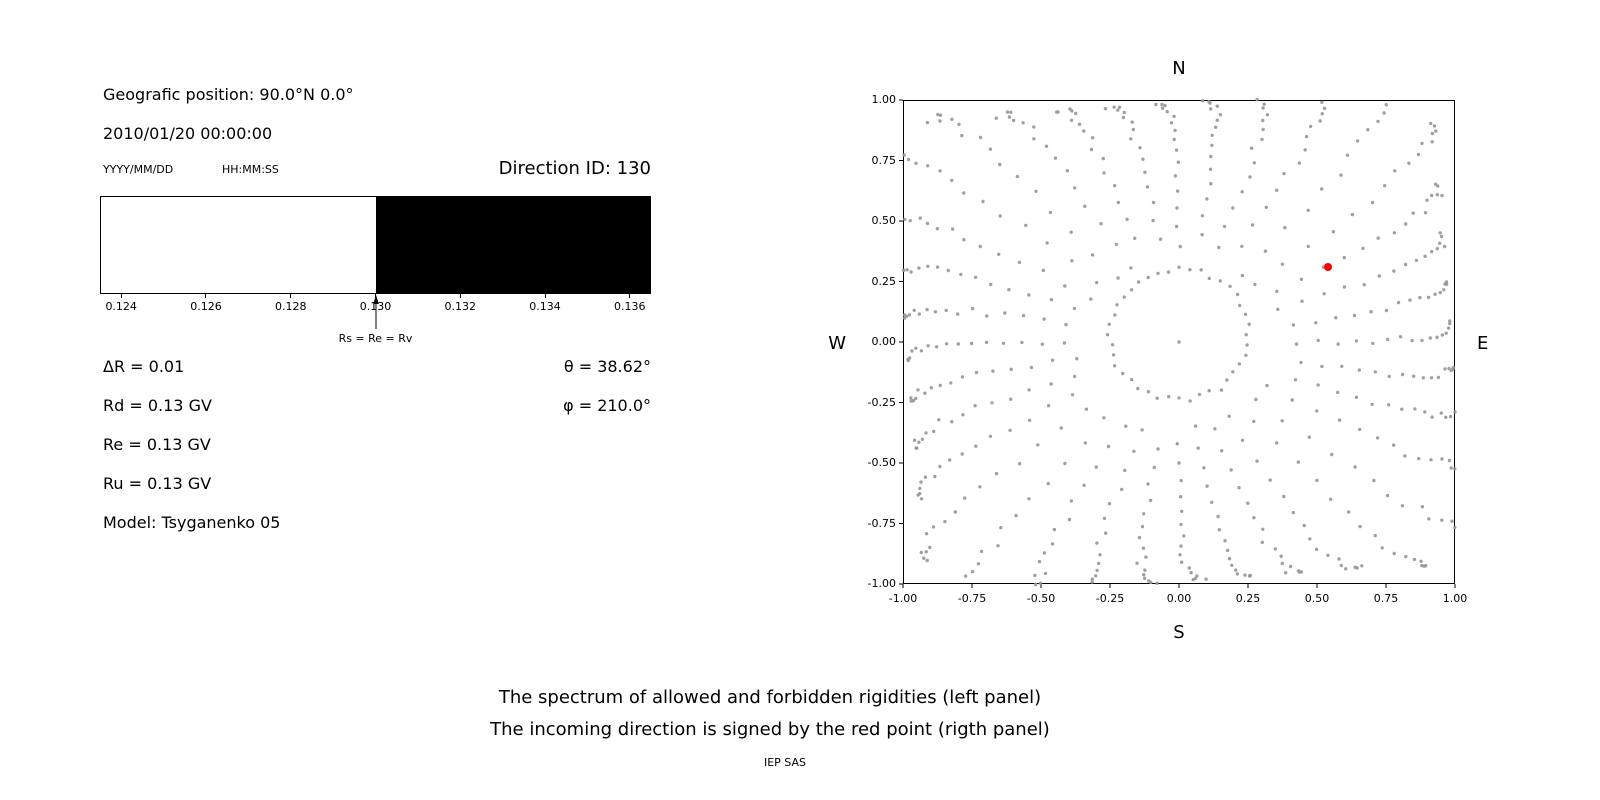 The height and width of the screenshot is (800, 1600). What do you see at coordinates (144, 366) in the screenshot?
I see `delta-r-text: ΔR = 0.01` at bounding box center [144, 366].